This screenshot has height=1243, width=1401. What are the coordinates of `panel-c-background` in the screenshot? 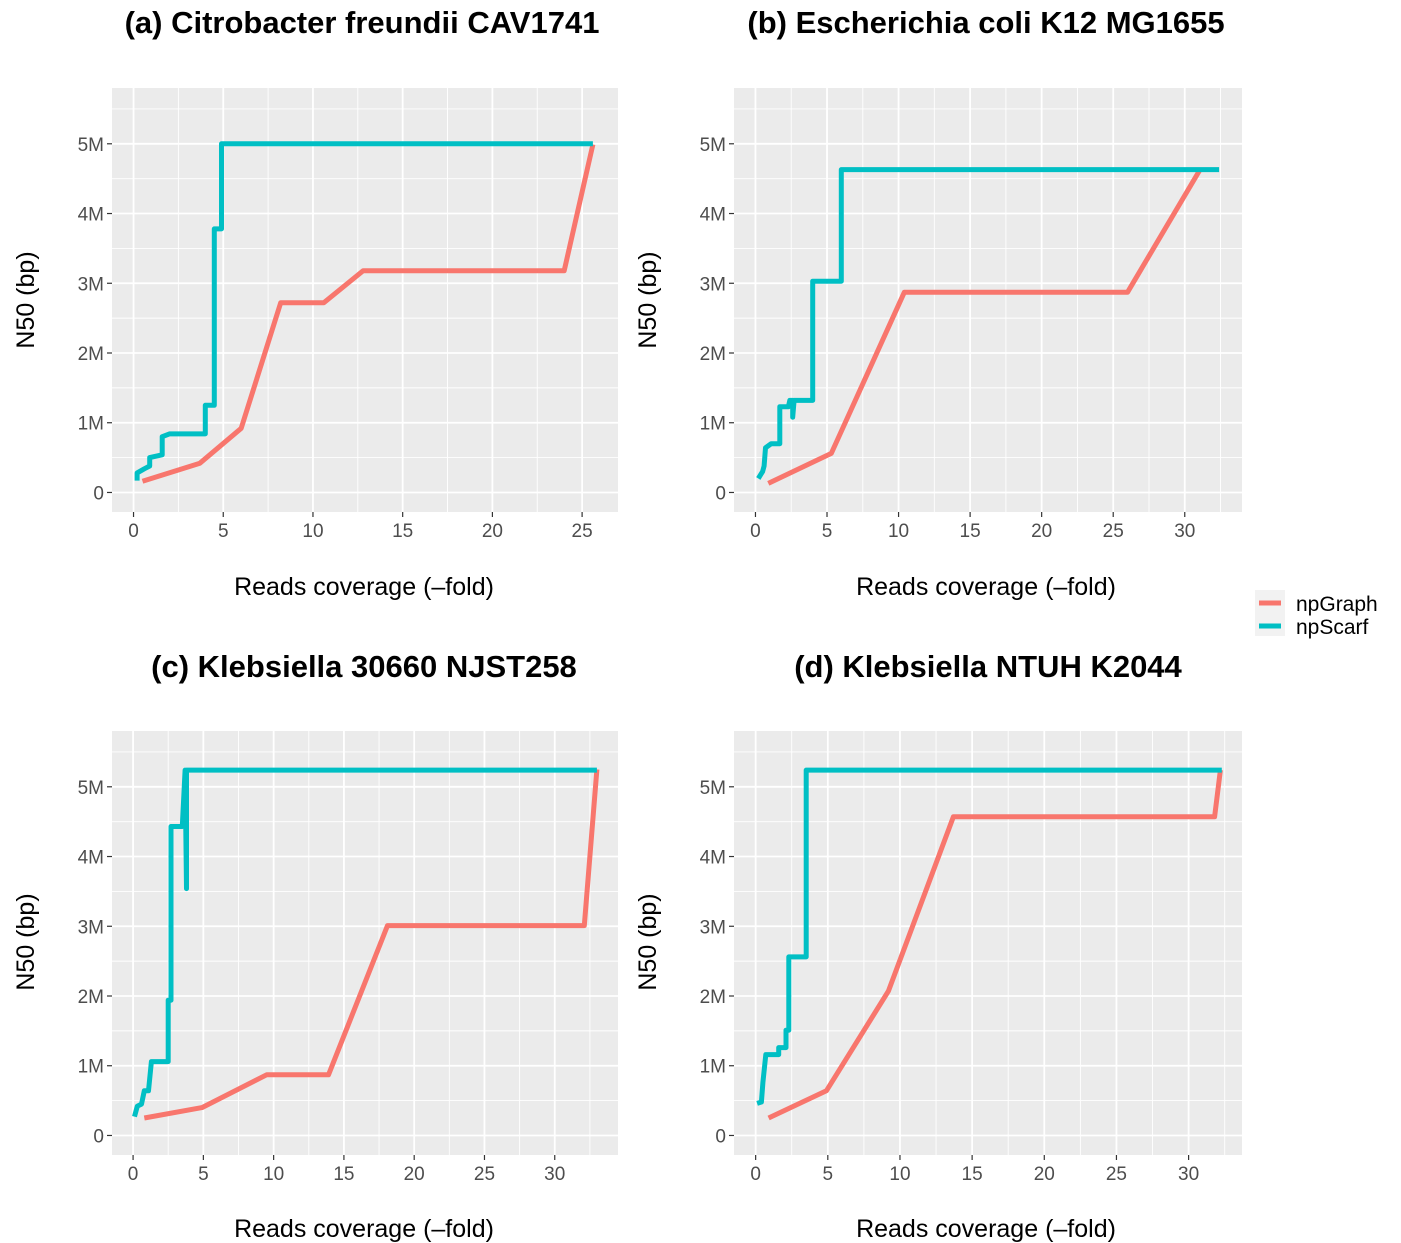 It's located at (365, 943).